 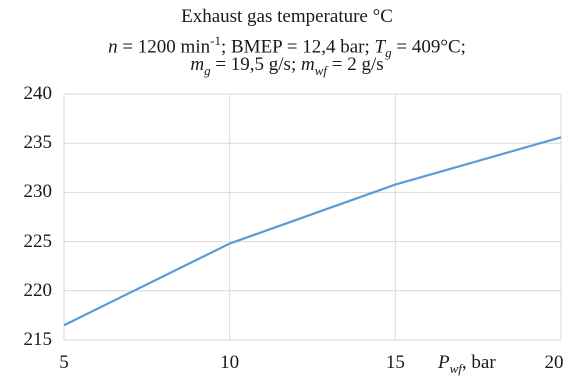 What do you see at coordinates (444, 362) in the screenshot?
I see `x-axis-label-symbol: P` at bounding box center [444, 362].